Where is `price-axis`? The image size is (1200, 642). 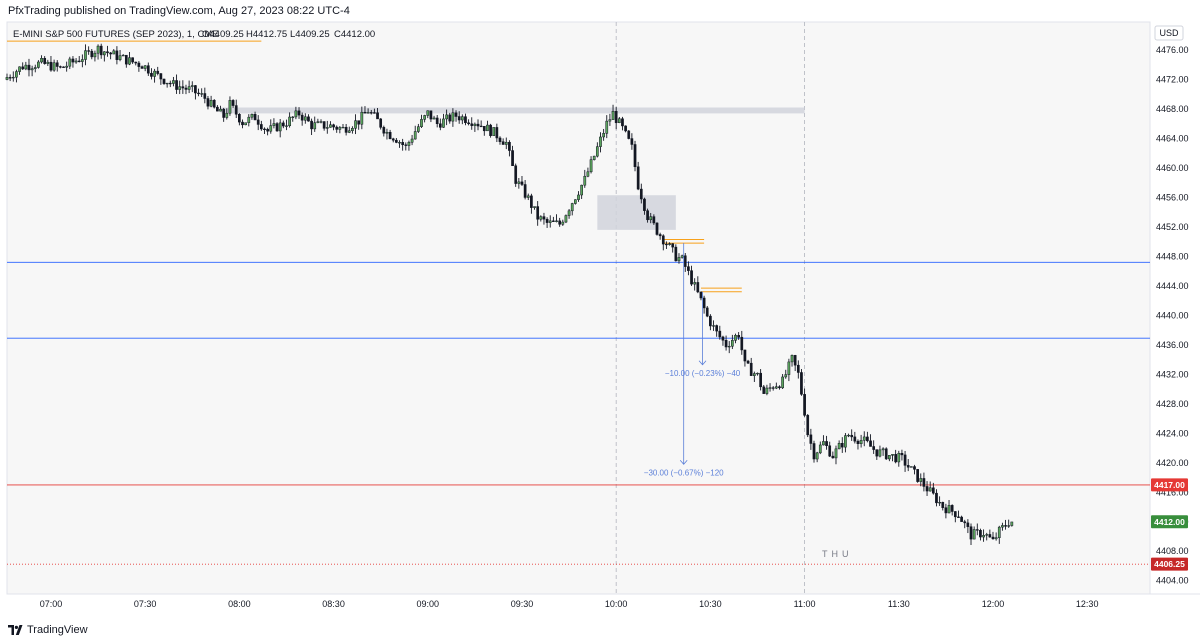
price-axis is located at coordinates (1175, 308).